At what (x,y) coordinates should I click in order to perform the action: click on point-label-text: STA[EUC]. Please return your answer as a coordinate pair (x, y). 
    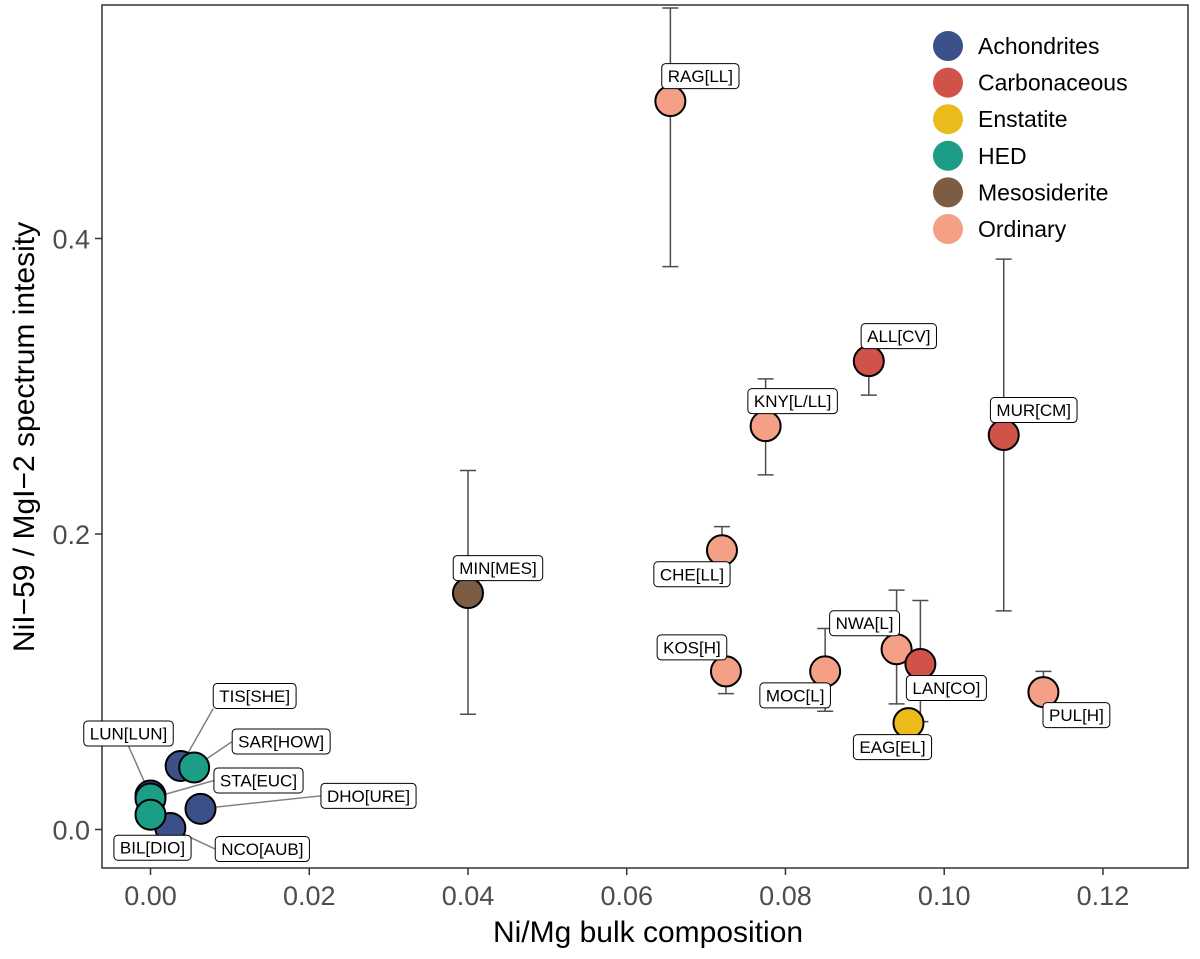
    Looking at the image, I should click on (258, 780).